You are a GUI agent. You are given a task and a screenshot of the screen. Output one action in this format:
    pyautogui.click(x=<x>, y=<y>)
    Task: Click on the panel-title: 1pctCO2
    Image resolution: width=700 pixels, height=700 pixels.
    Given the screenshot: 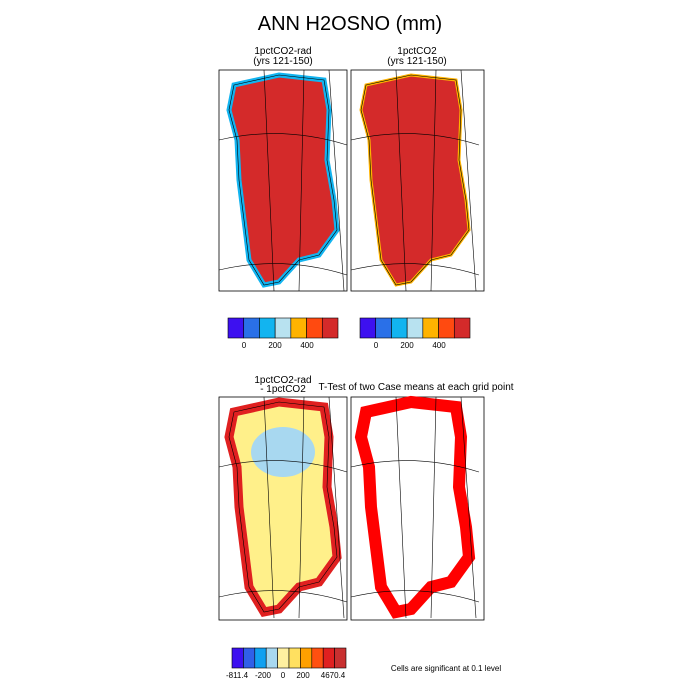 What is the action you would take?
    pyautogui.click(x=417, y=51)
    